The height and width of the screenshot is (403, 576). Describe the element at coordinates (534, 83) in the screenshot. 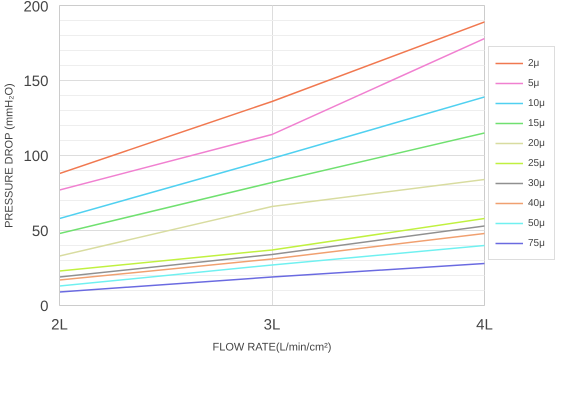

I see `legend-label: 5μ` at that location.